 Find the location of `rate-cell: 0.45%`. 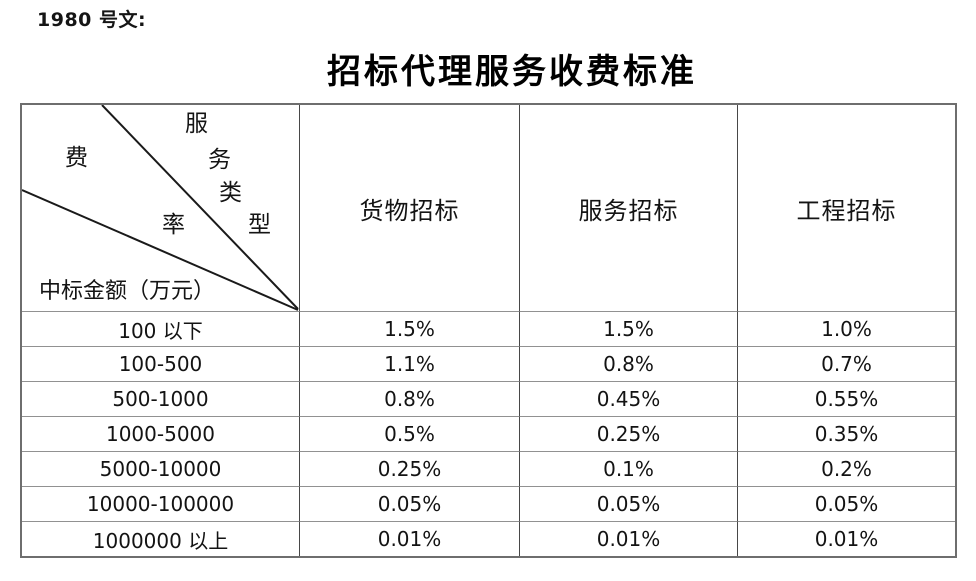

rate-cell: 0.45% is located at coordinates (628, 398).